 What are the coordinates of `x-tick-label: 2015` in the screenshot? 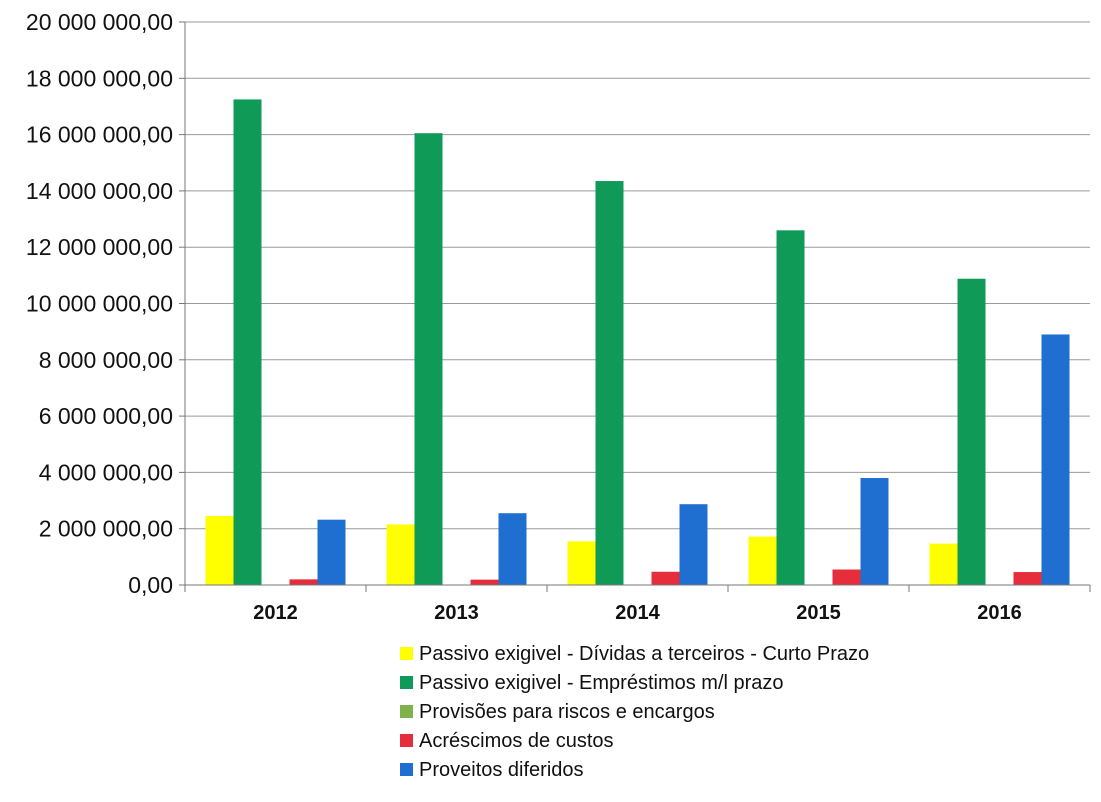 It's located at (818, 613).